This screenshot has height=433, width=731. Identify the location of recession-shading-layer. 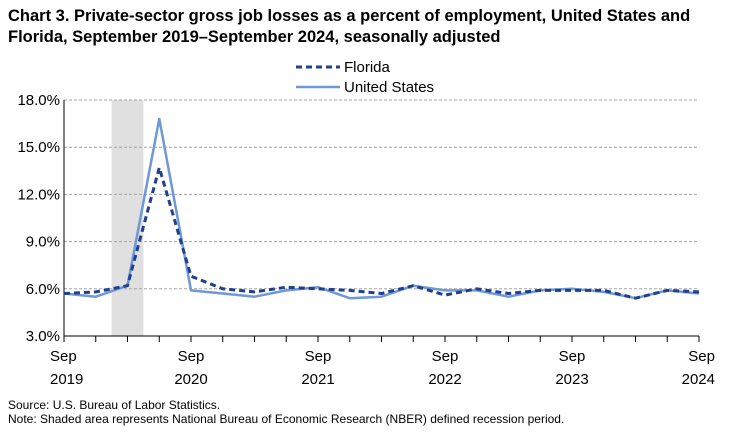
(127, 218).